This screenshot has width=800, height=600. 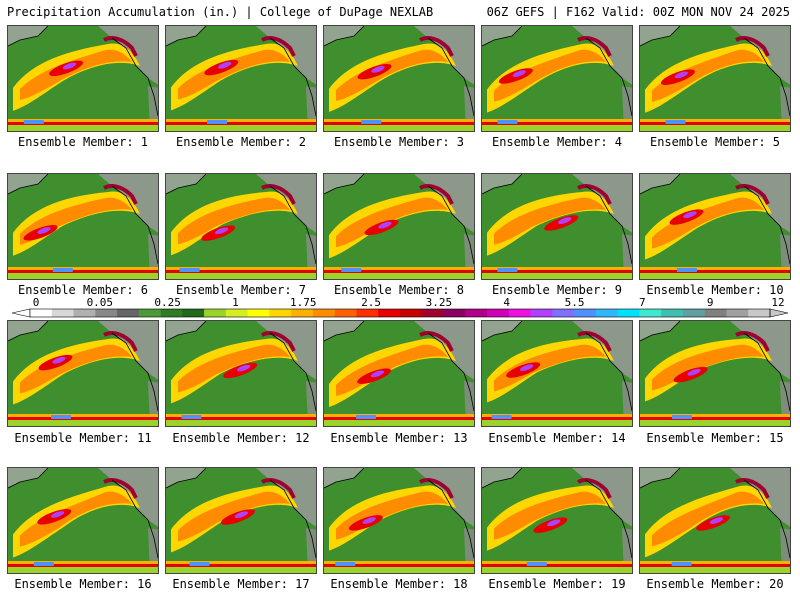 What do you see at coordinates (167, 302) in the screenshot?
I see `colorbar-tick-label: 0.25` at bounding box center [167, 302].